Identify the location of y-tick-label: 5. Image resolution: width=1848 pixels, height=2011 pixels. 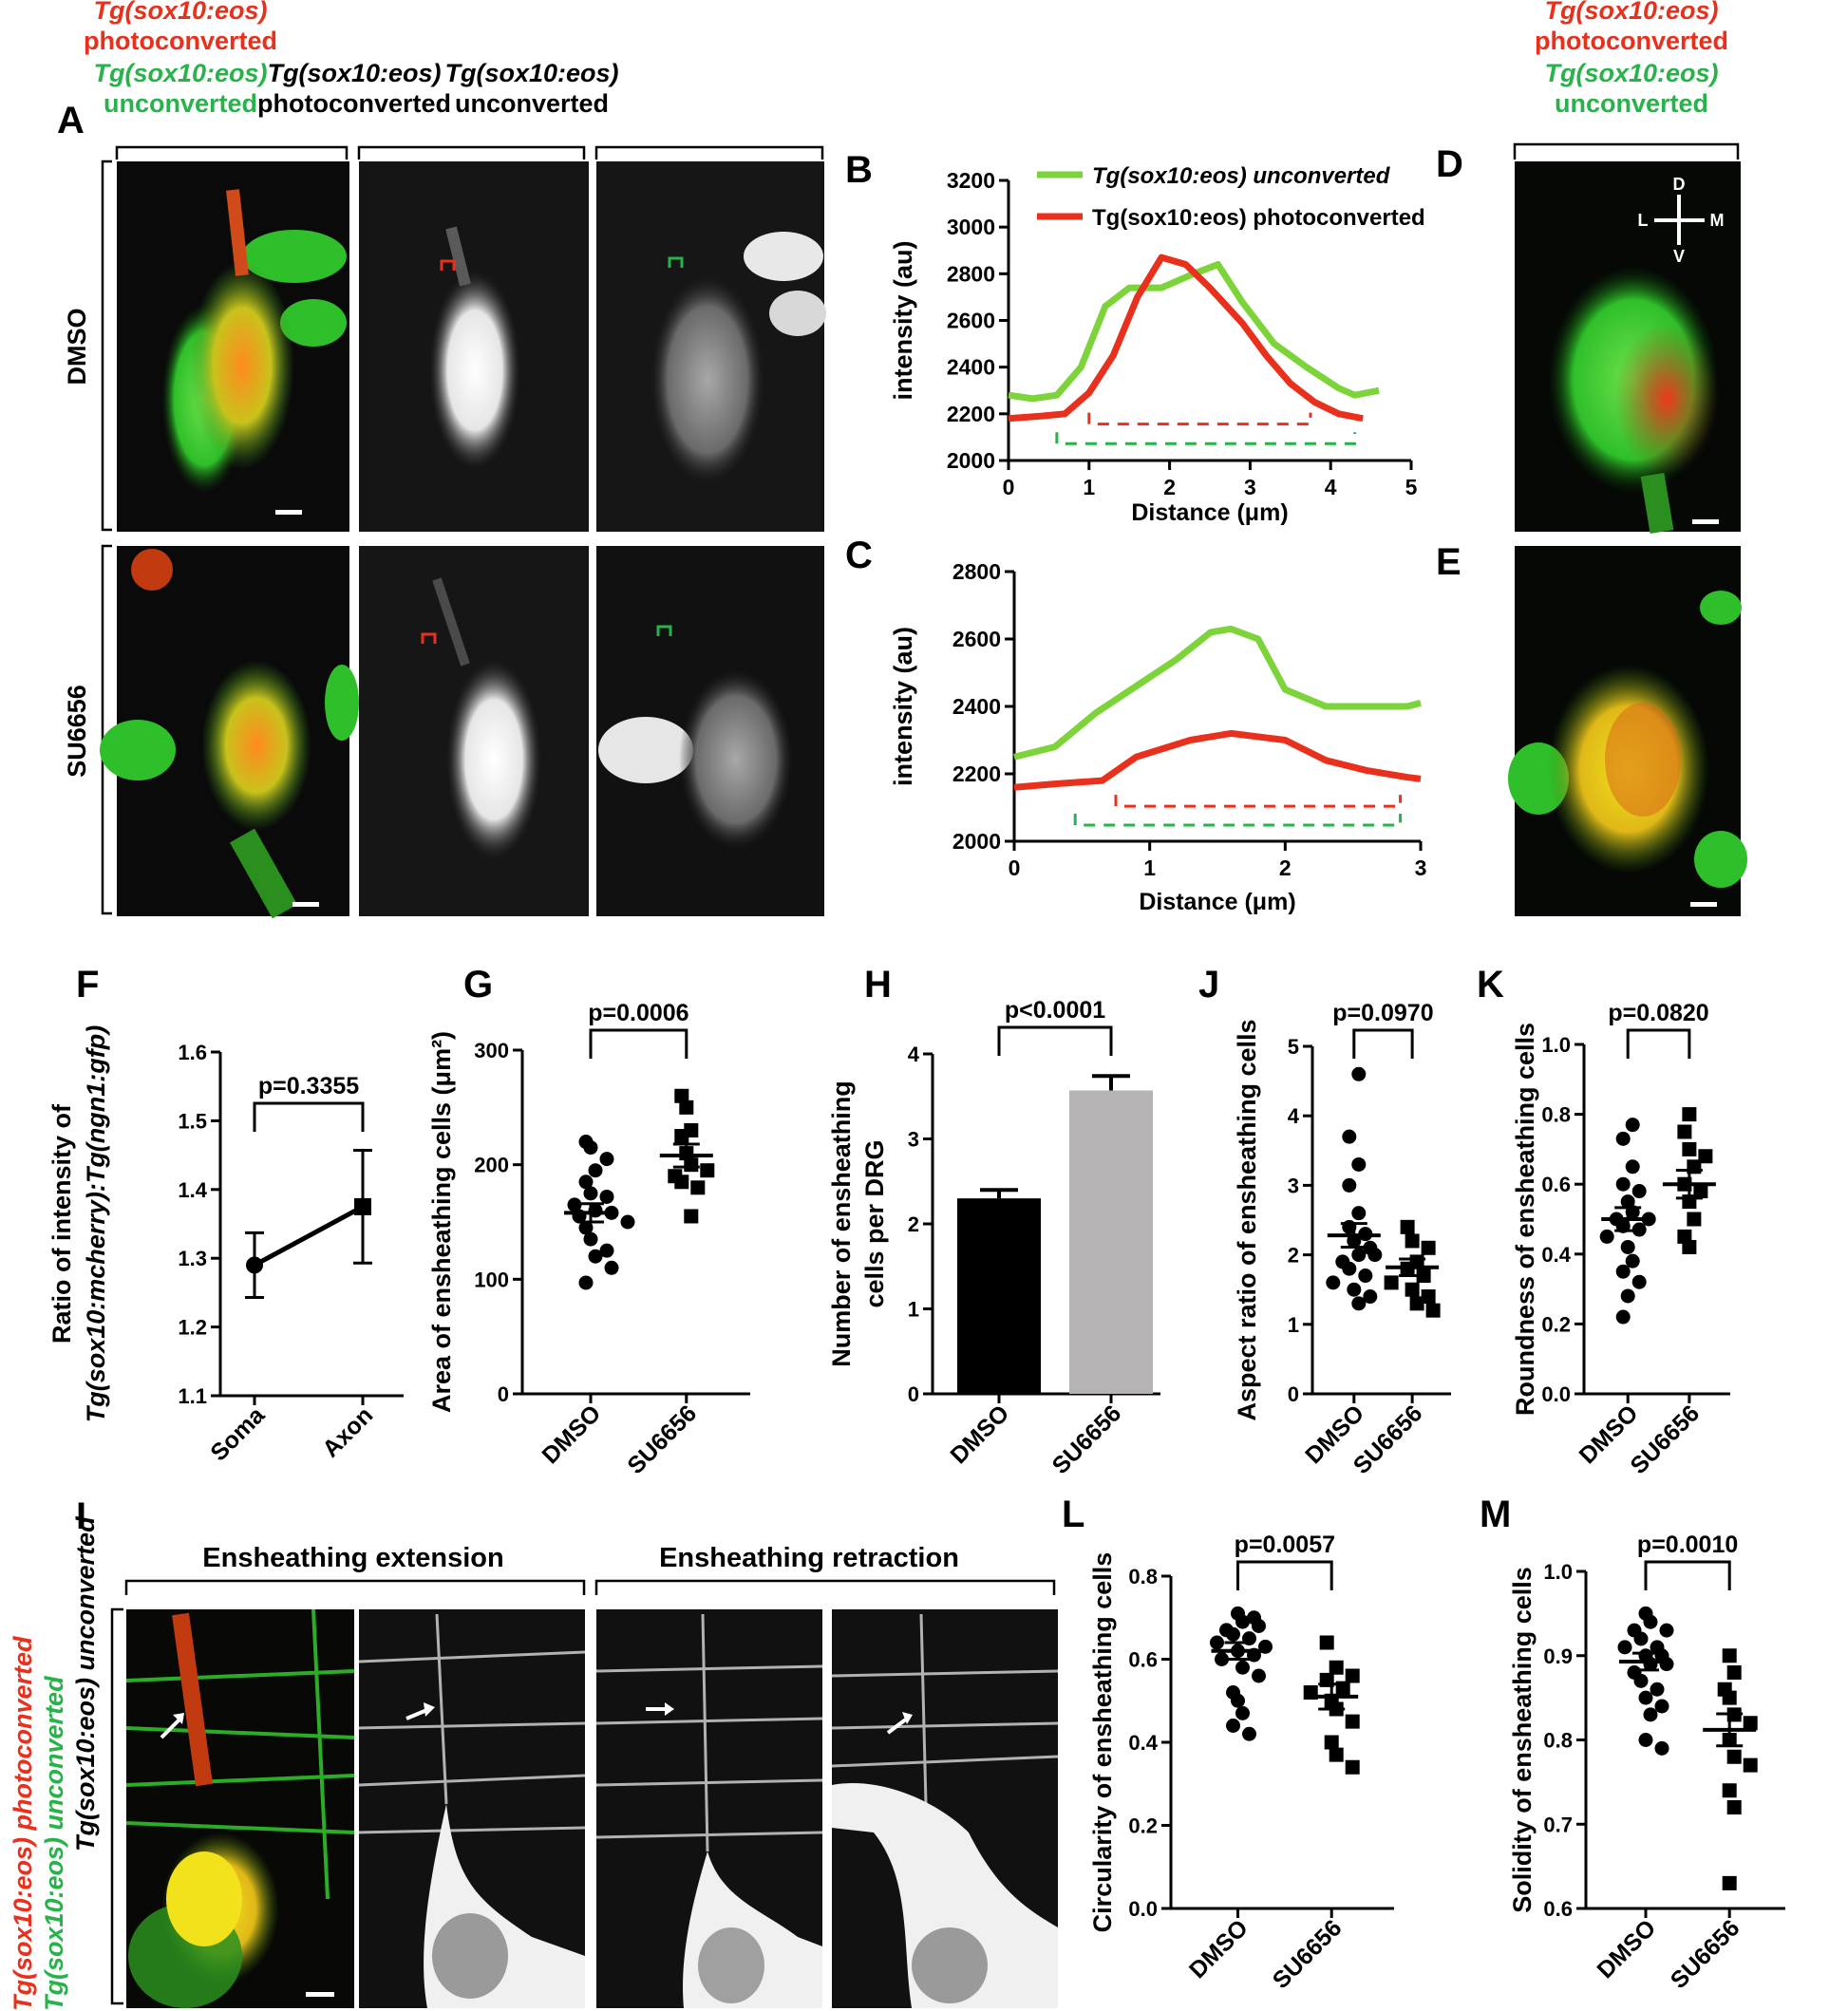
(1293, 1047).